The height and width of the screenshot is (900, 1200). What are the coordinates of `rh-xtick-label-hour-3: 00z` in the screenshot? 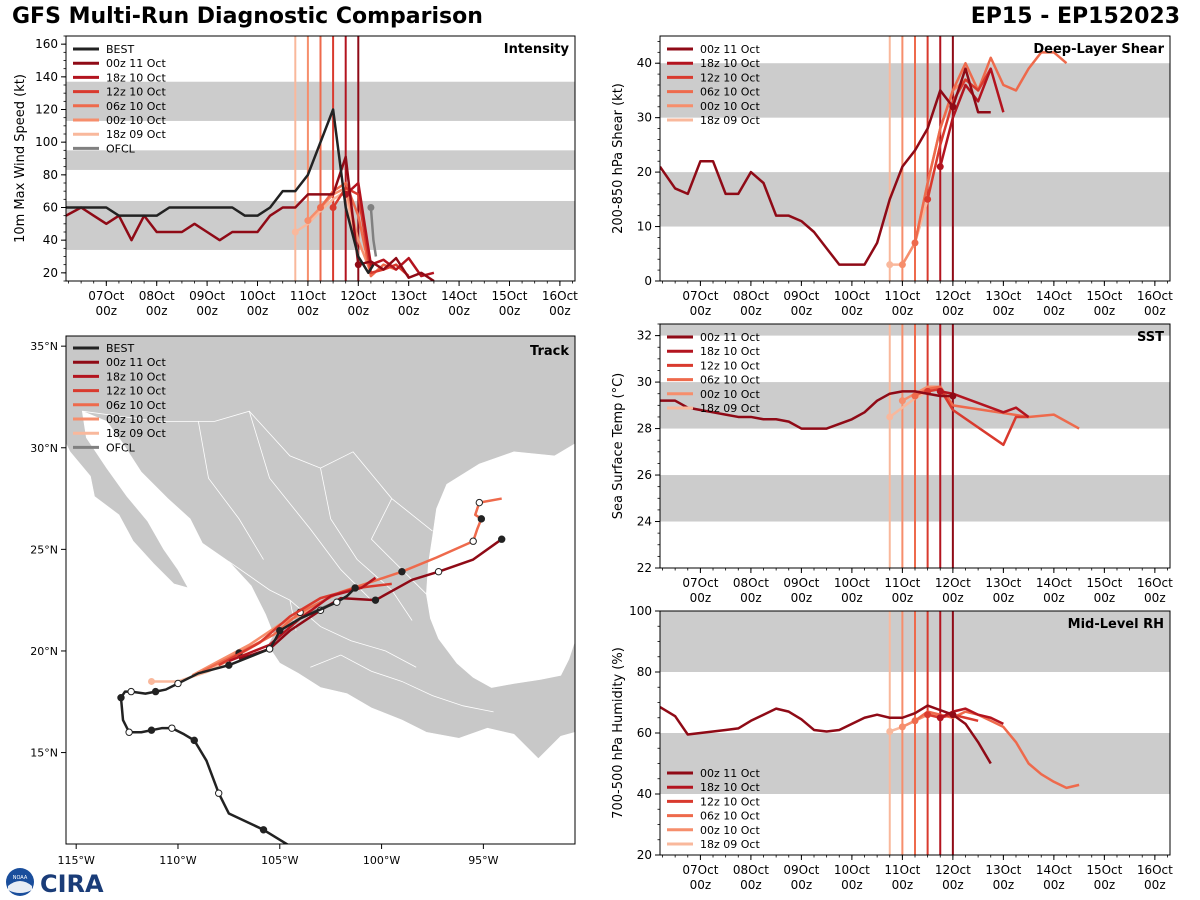 It's located at (852, 885).